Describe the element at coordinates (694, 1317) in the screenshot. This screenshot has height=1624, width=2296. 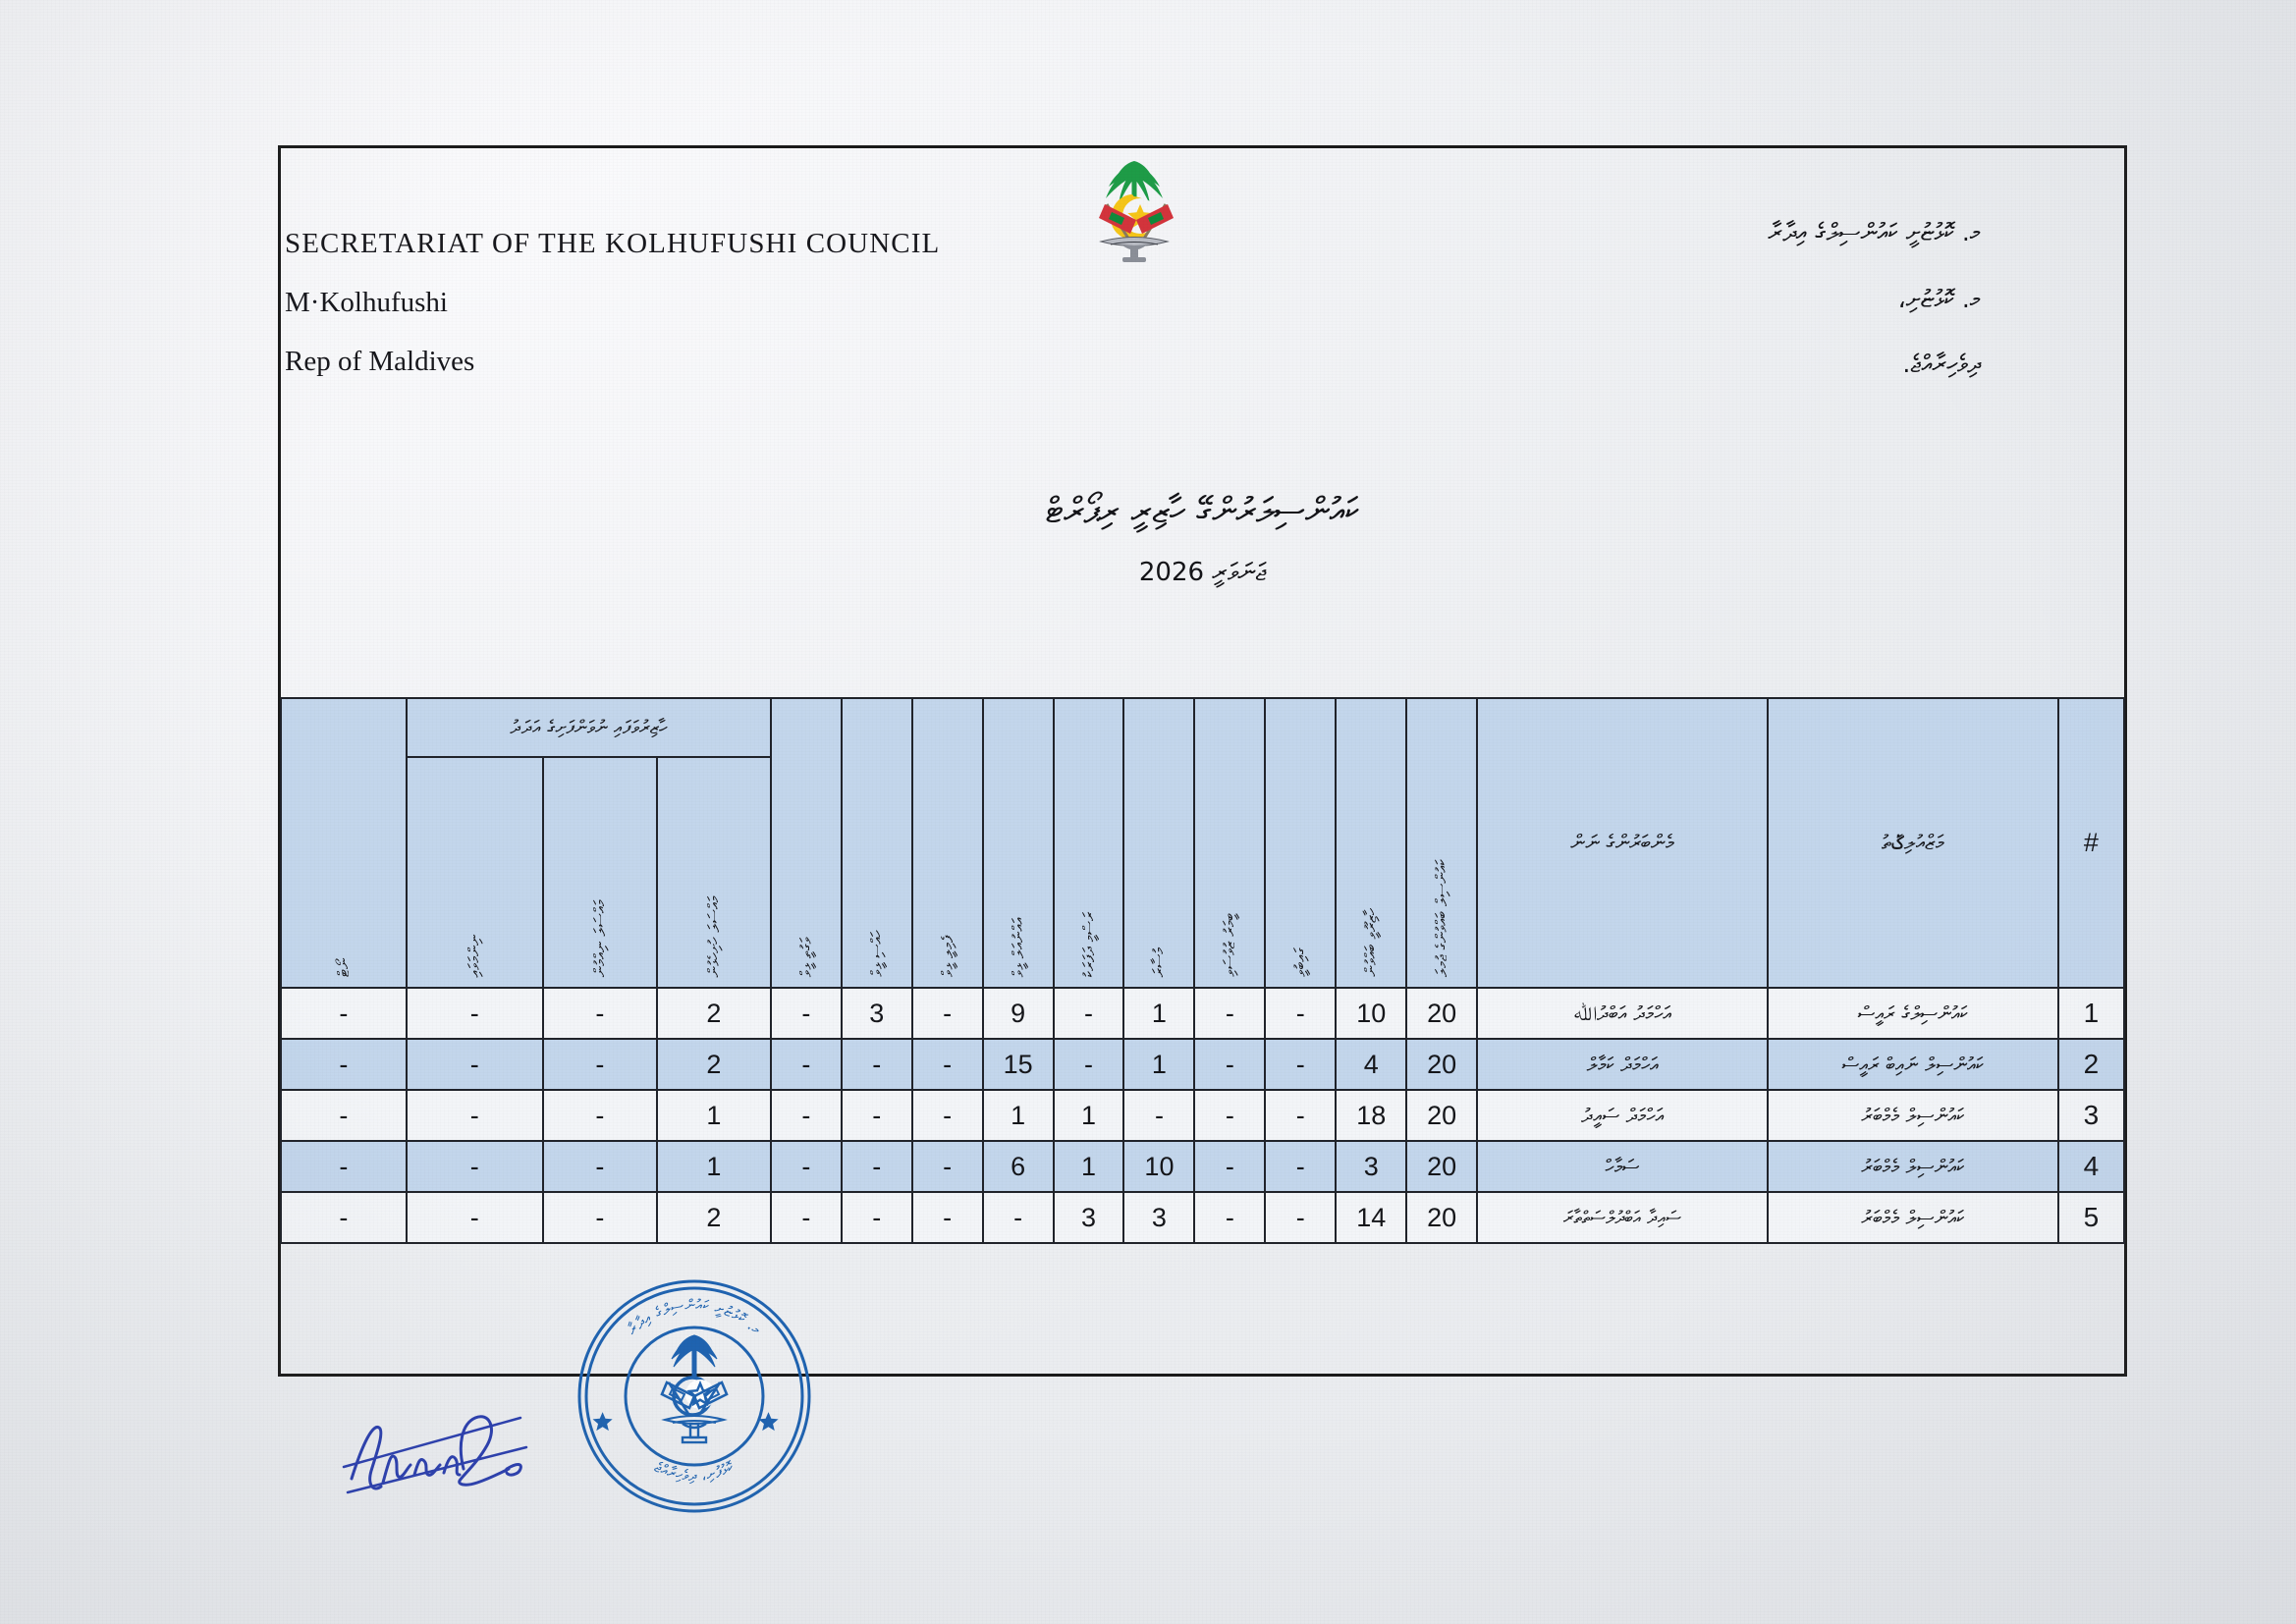
I see `svg-text:މ. ކޮޅުޏުށީ ކައުންސިލްގެ އިދާރ: މ. ކޮޅުޏުށީ ކައުންސިލްގެ އިދާރާ` at that location.